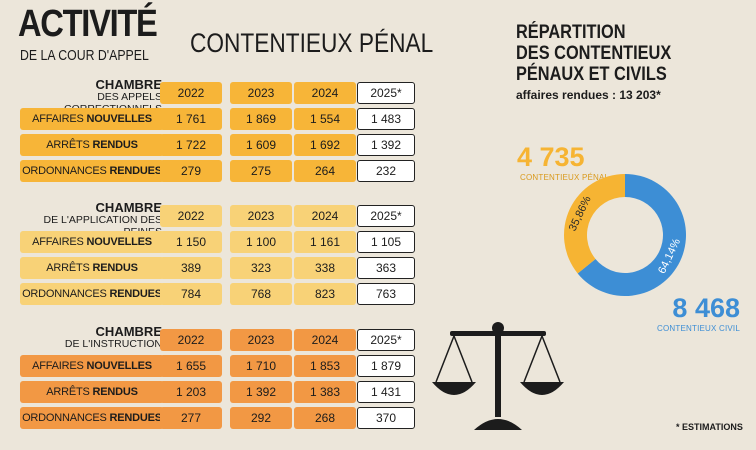 This screenshot has height=450, width=756. I want to click on donut-chart: 64,14%35,86%, so click(625, 235).